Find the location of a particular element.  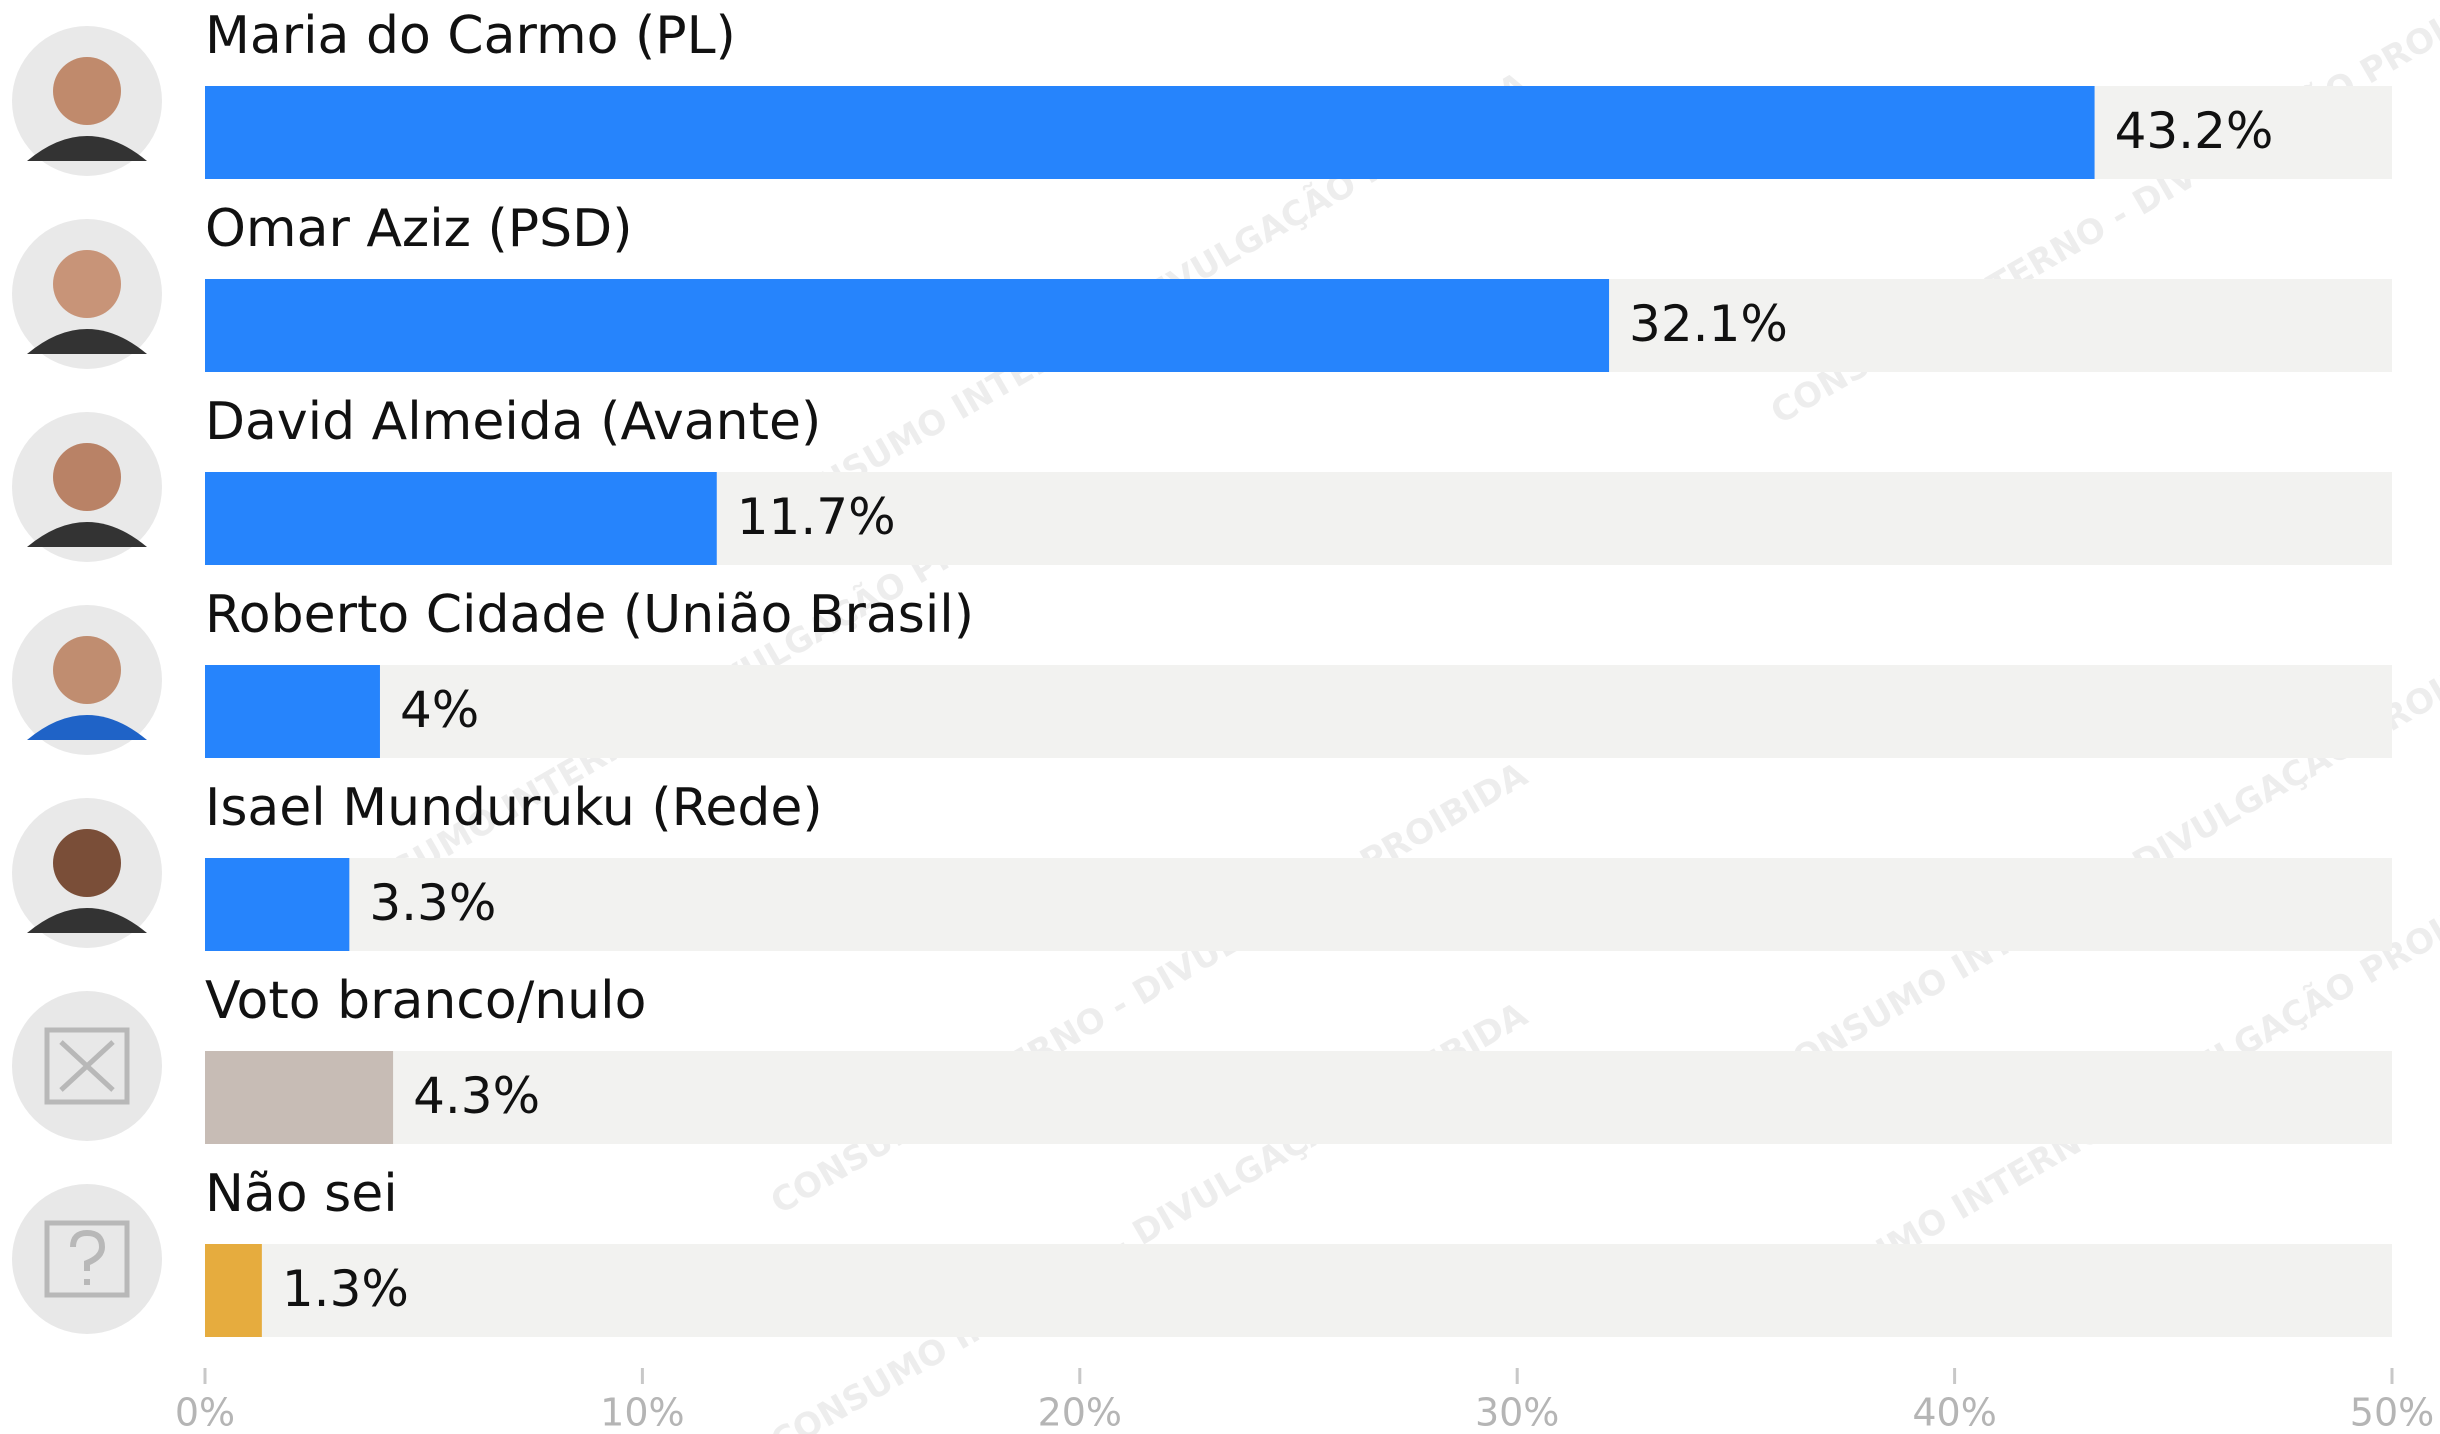

category-label: Roberto Cidade (União Brasil) is located at coordinates (589, 615).